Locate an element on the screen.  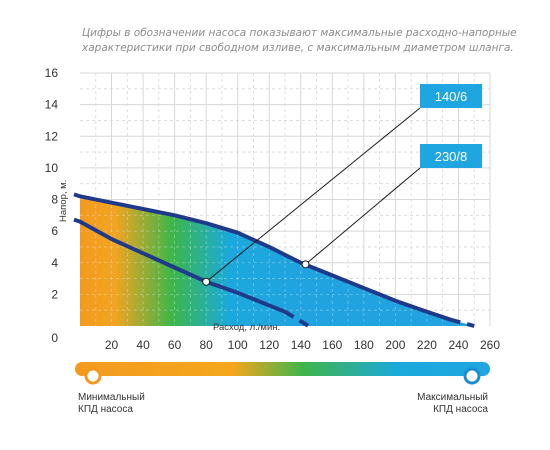
x-tick-label: 60 is located at coordinates (175, 345).